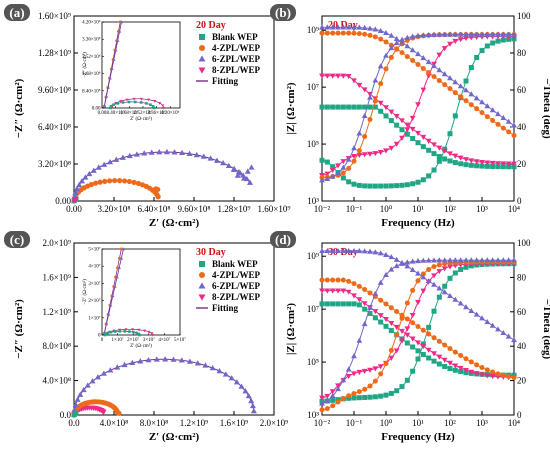  I want to click on x-tick-label: 10², so click(450, 423).